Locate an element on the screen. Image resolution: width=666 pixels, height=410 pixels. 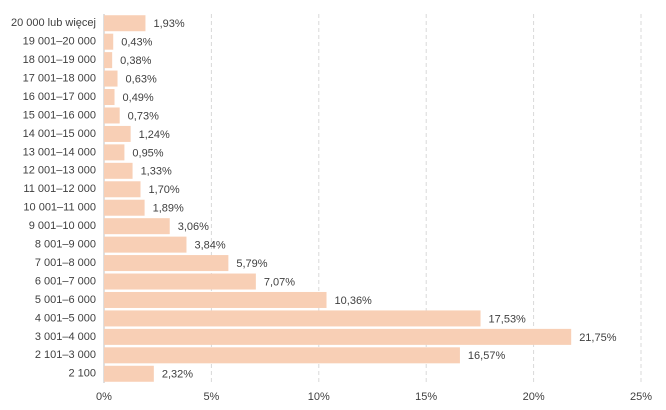
y-tick-label: 2 101–3 000 is located at coordinates (65, 355).